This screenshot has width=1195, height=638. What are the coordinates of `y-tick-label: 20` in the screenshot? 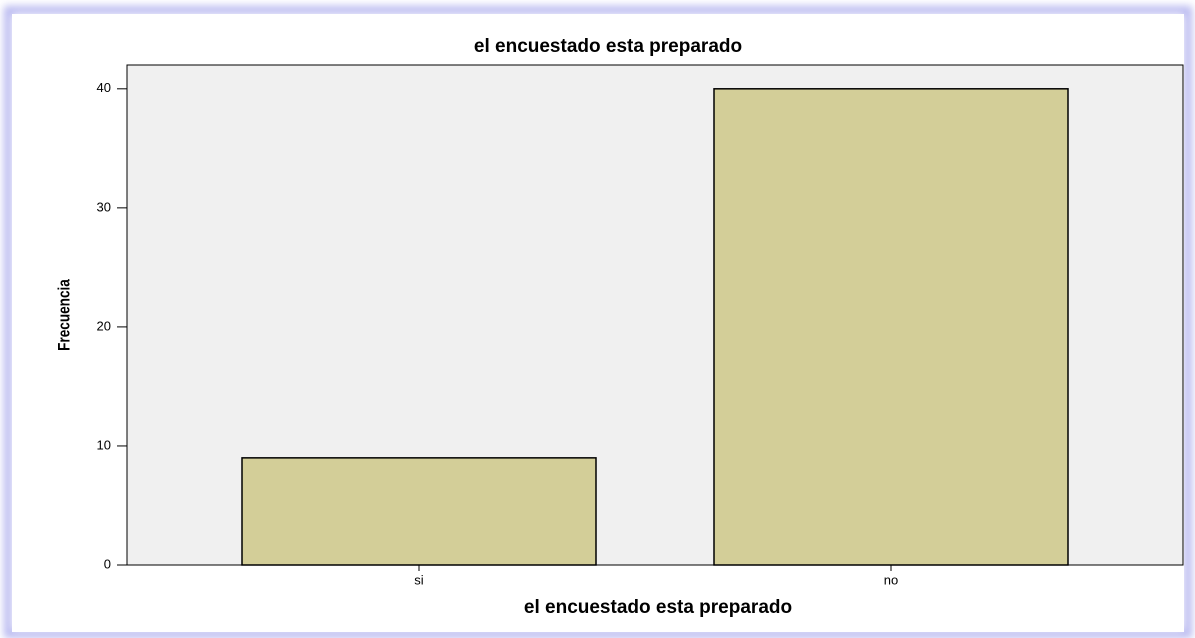 It's located at (104, 325).